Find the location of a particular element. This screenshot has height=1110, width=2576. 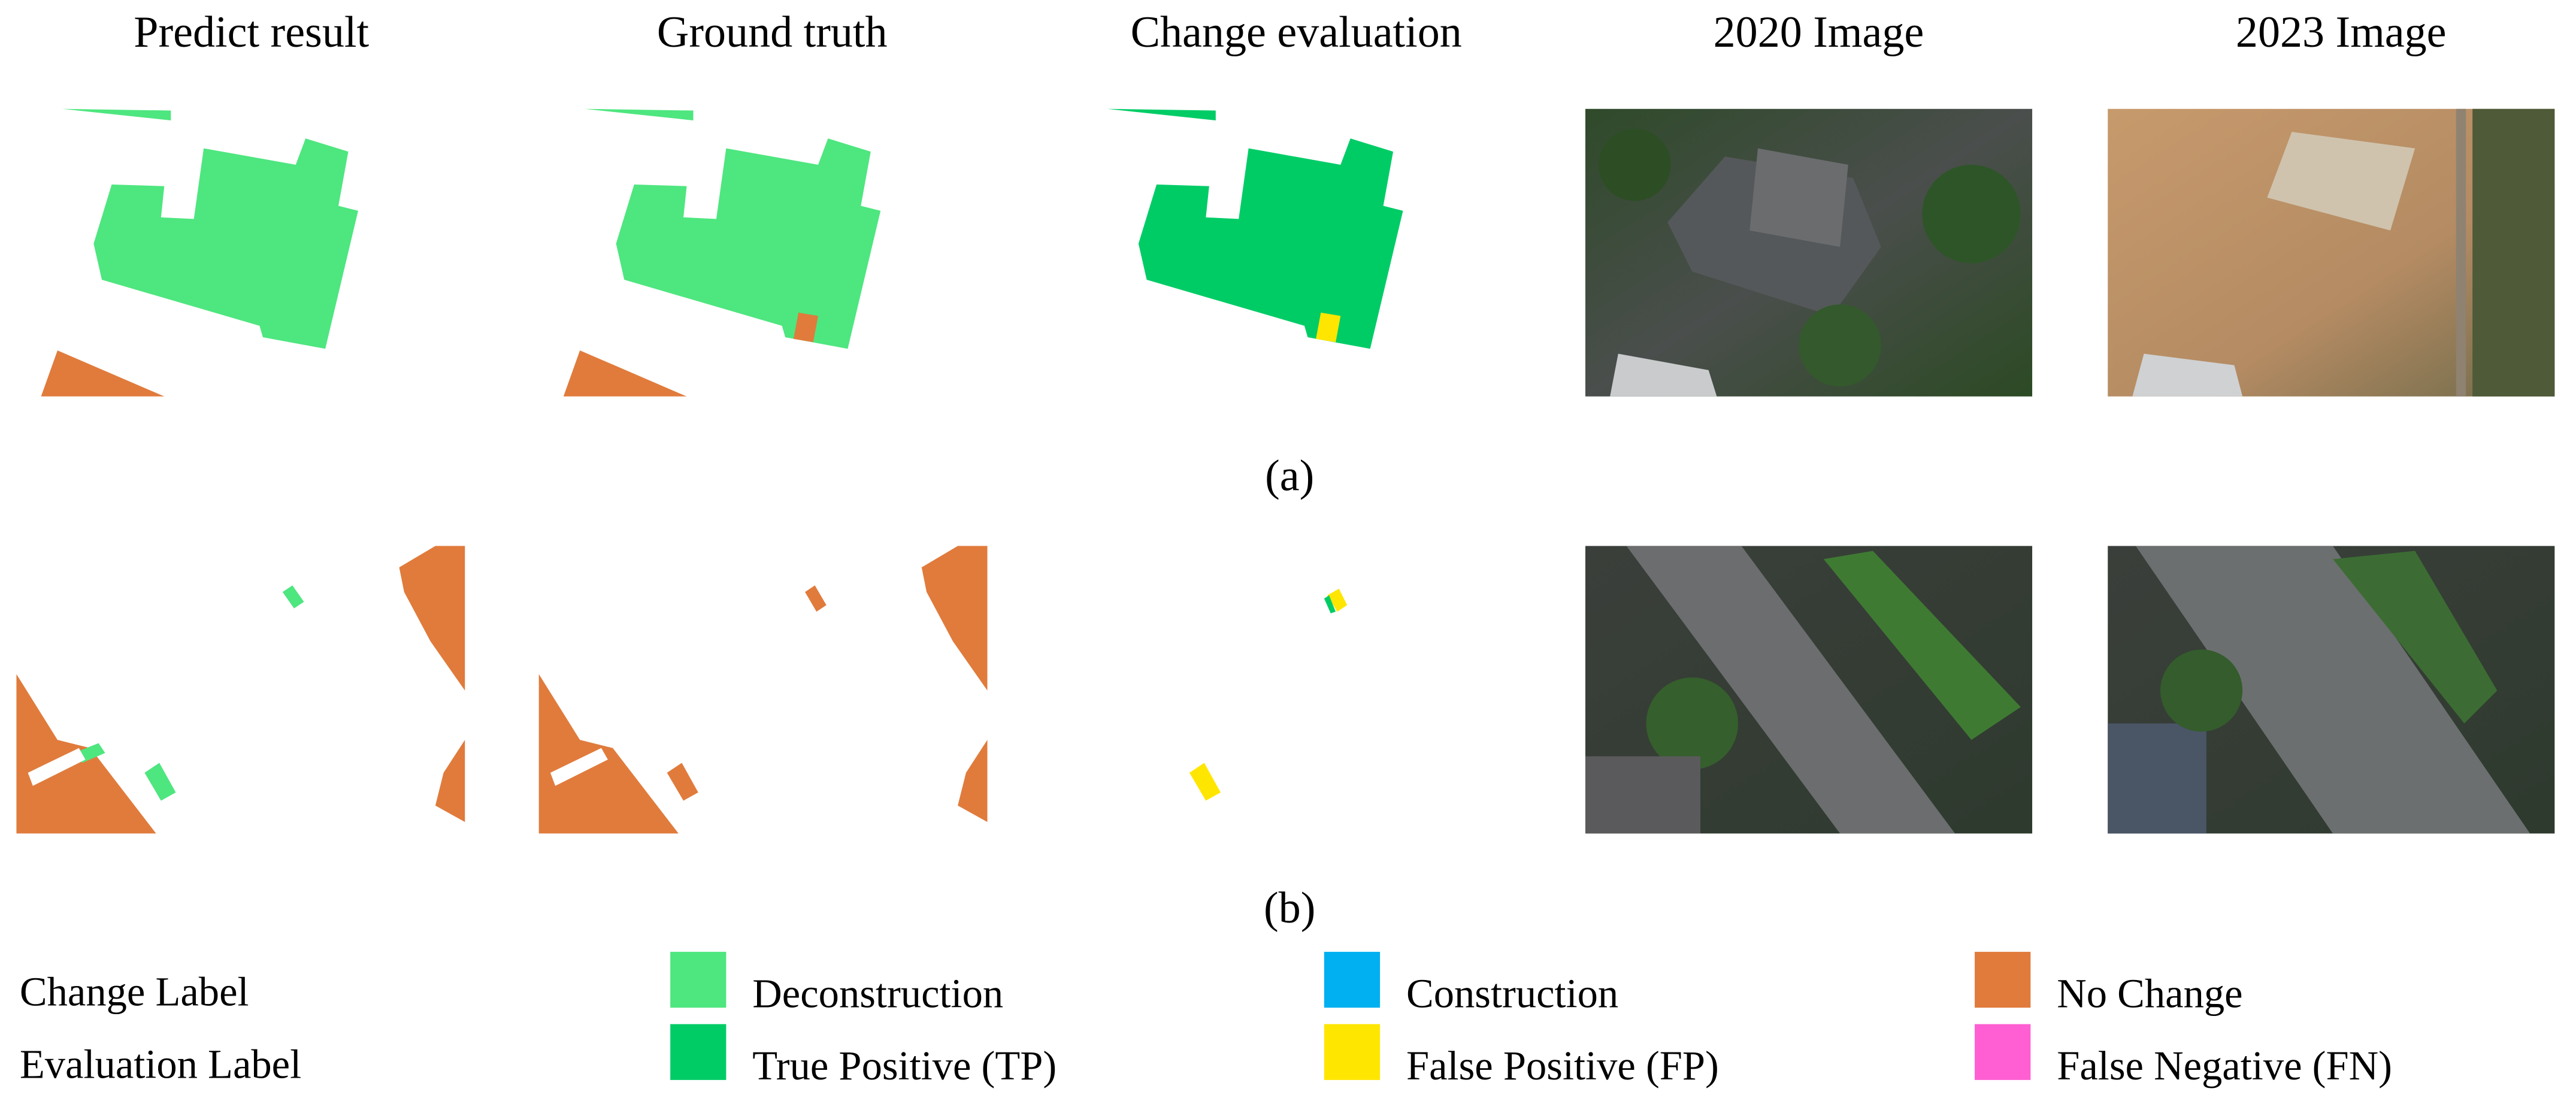

legend-item: Deconstruction is located at coordinates (877, 993).